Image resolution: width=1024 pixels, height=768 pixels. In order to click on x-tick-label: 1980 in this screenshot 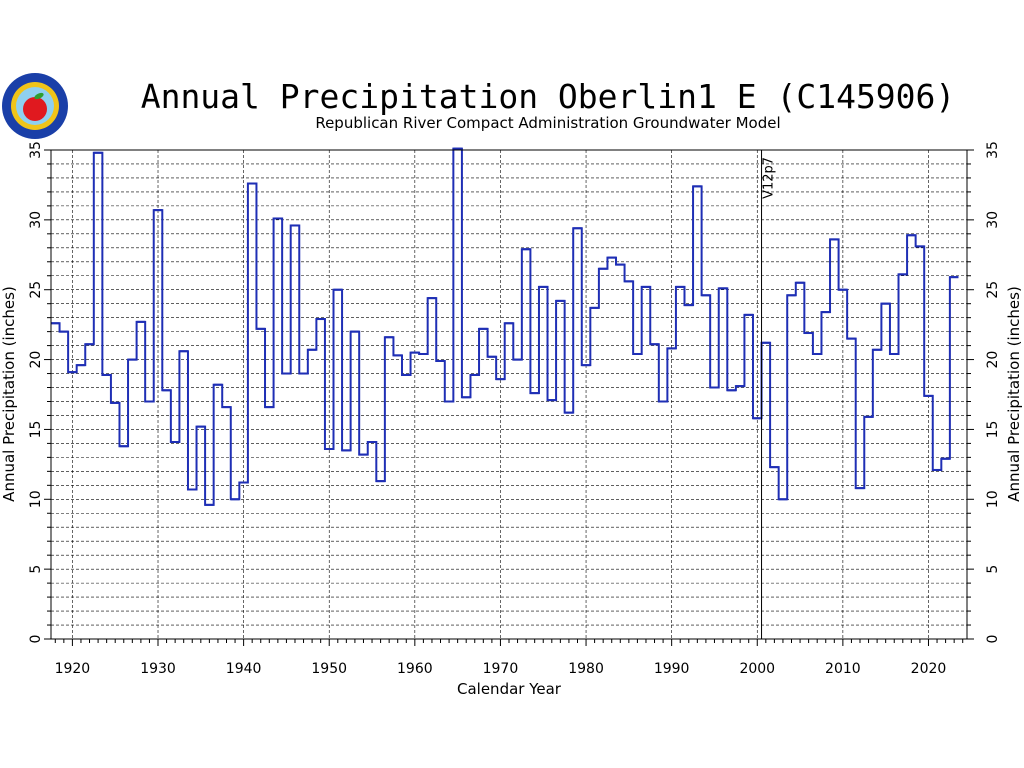, I will do `click(586, 669)`.